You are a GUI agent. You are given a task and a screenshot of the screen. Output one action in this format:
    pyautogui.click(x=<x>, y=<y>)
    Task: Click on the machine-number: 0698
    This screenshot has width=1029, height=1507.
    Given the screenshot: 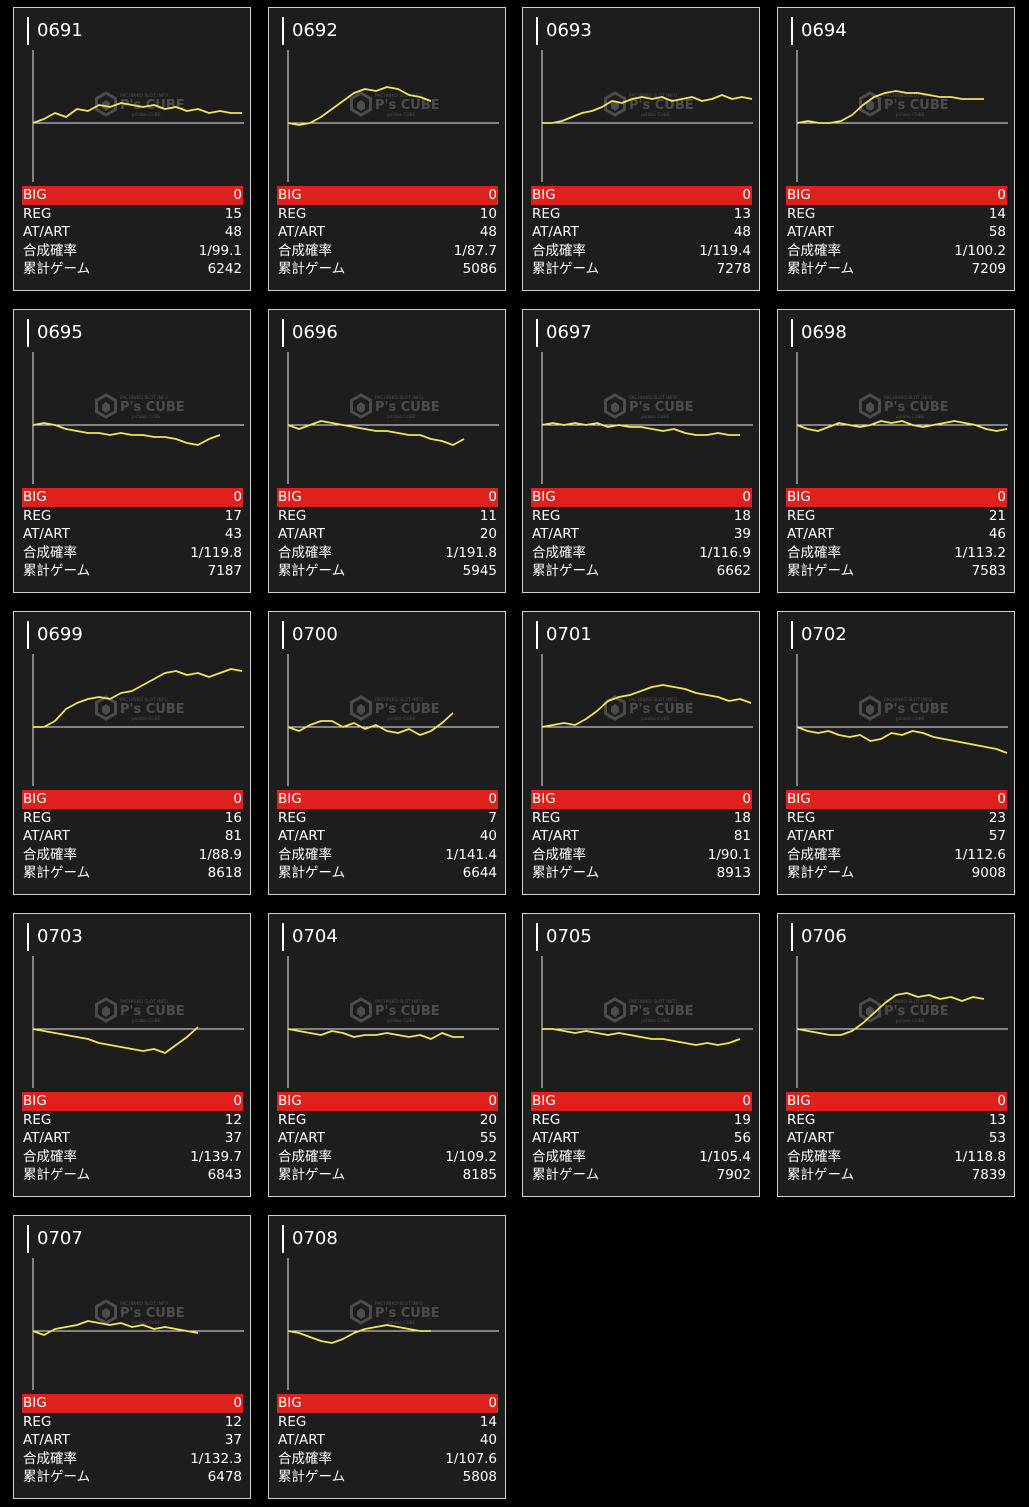 What is the action you would take?
    pyautogui.click(x=819, y=333)
    